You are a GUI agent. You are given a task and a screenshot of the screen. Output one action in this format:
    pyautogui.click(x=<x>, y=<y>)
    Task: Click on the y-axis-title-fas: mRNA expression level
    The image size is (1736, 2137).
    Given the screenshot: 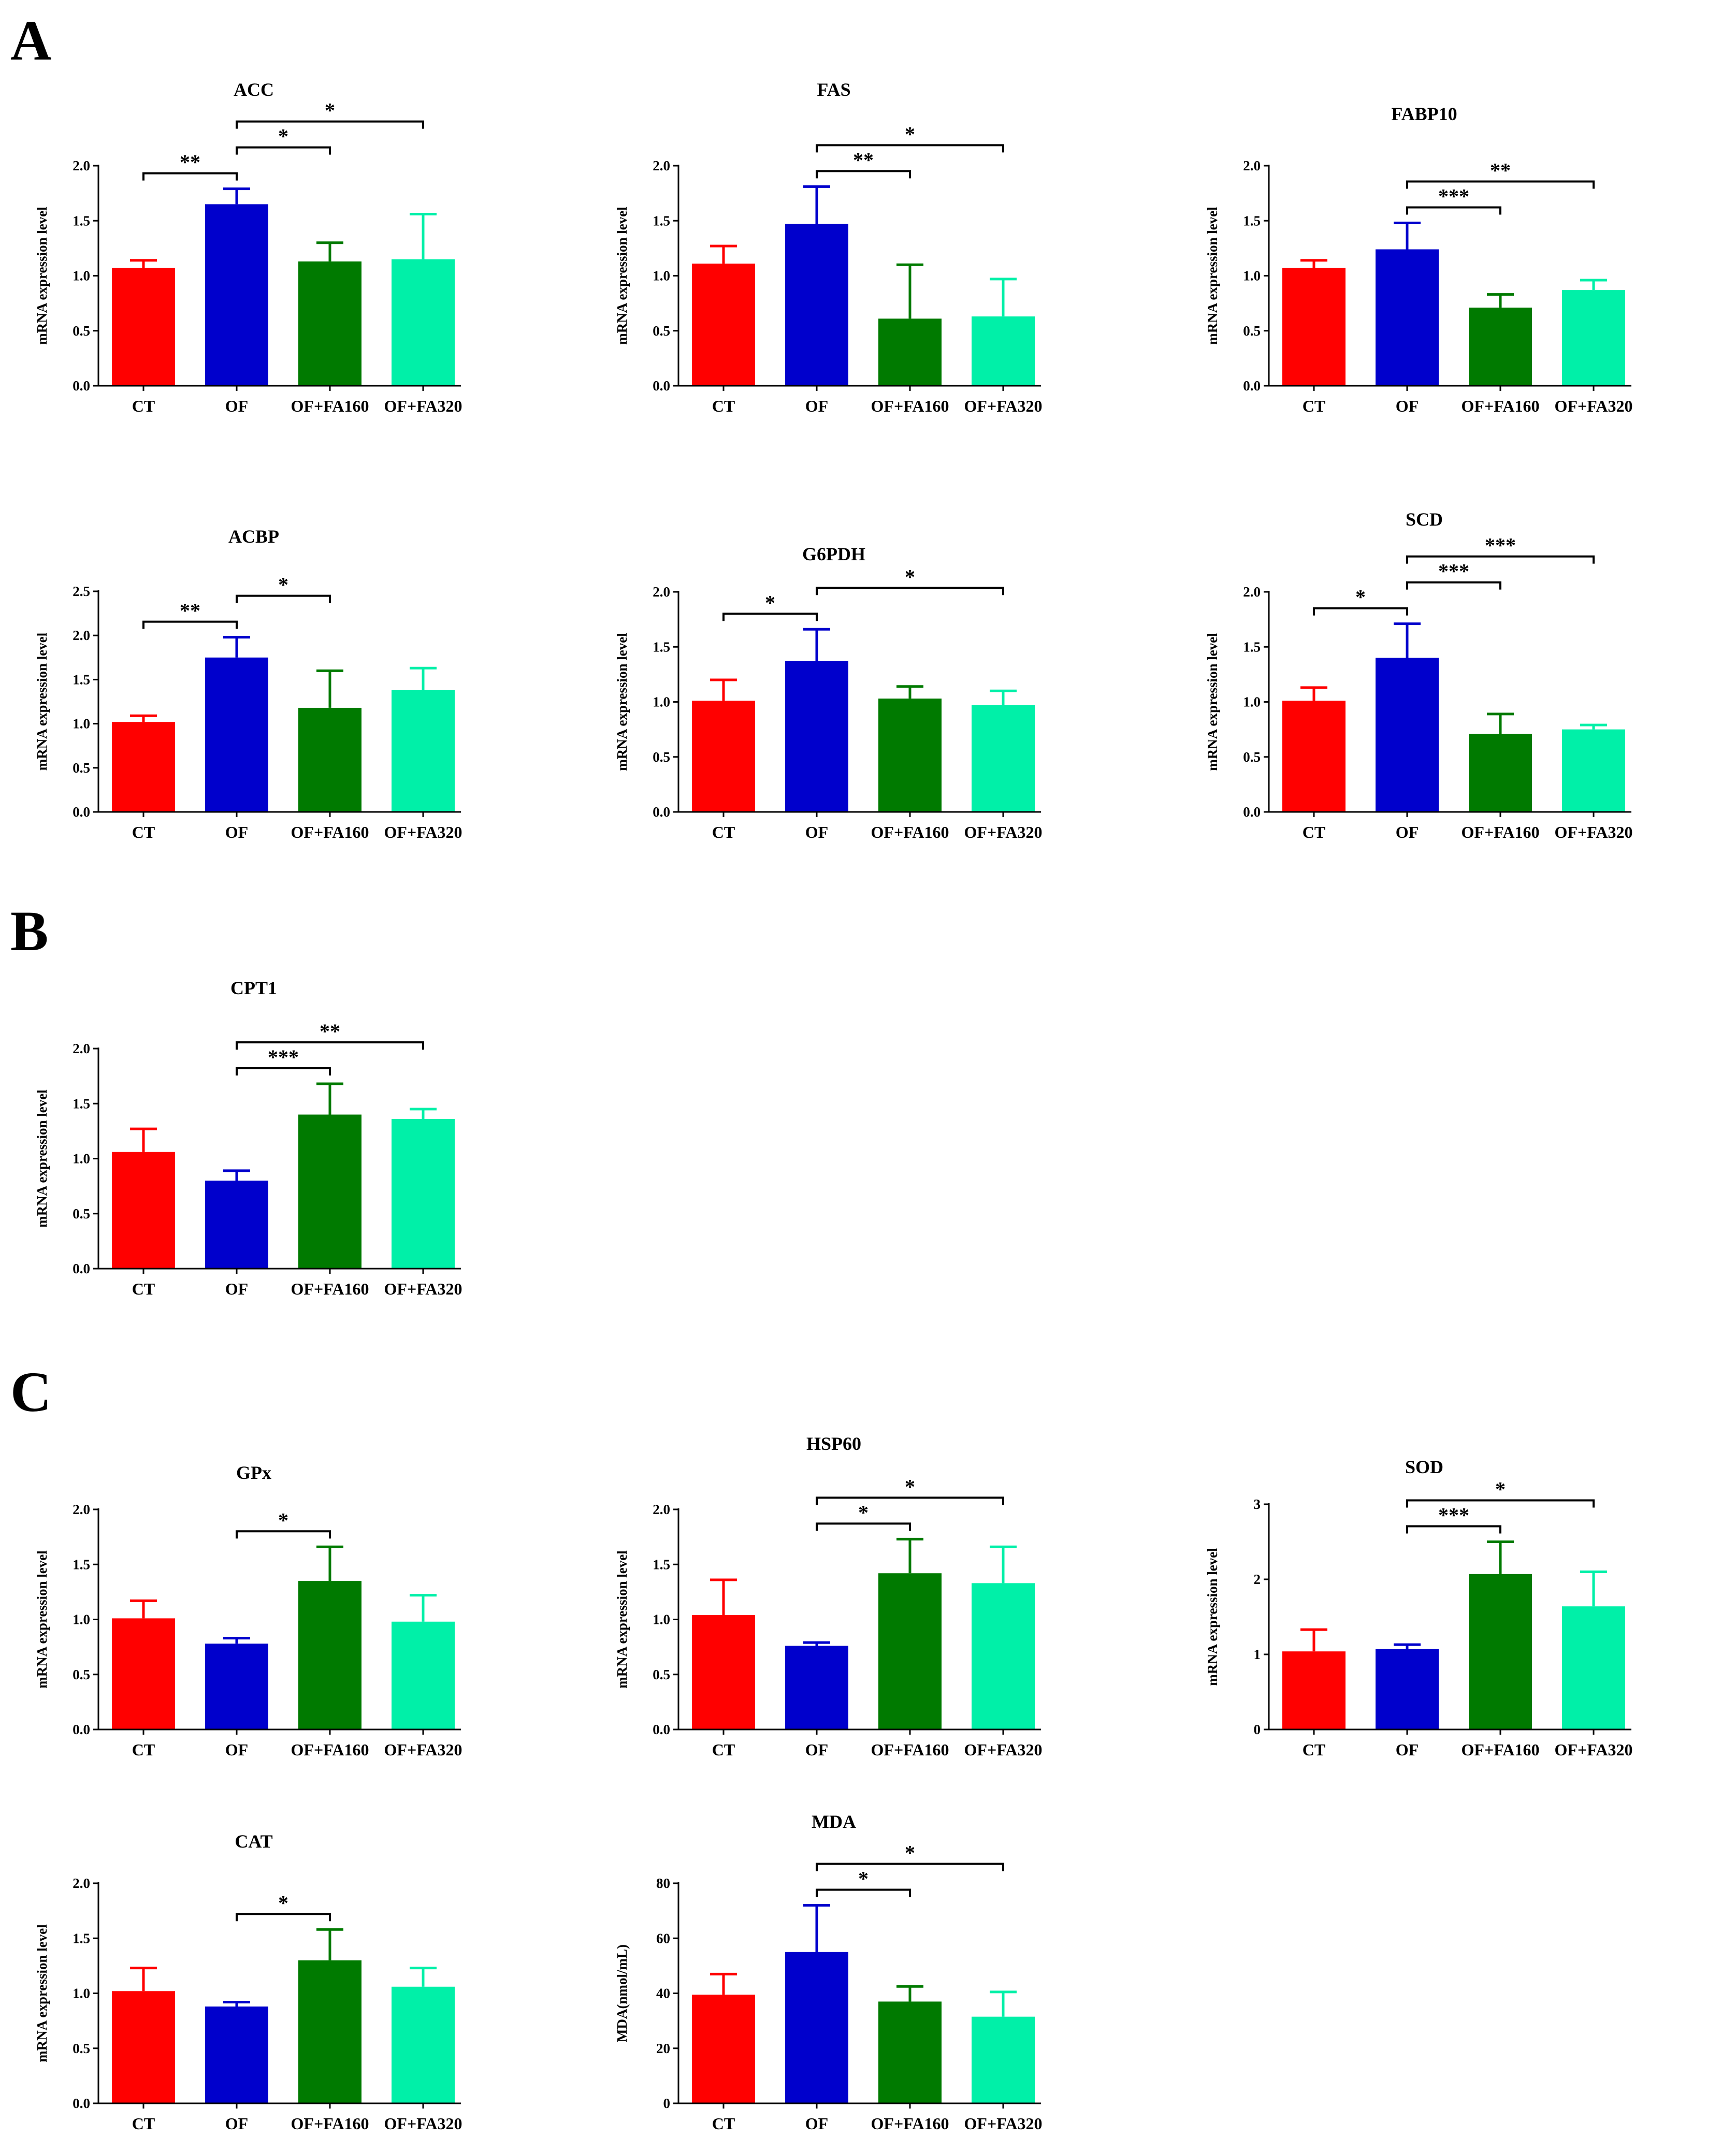 What is the action you would take?
    pyautogui.click(x=622, y=276)
    